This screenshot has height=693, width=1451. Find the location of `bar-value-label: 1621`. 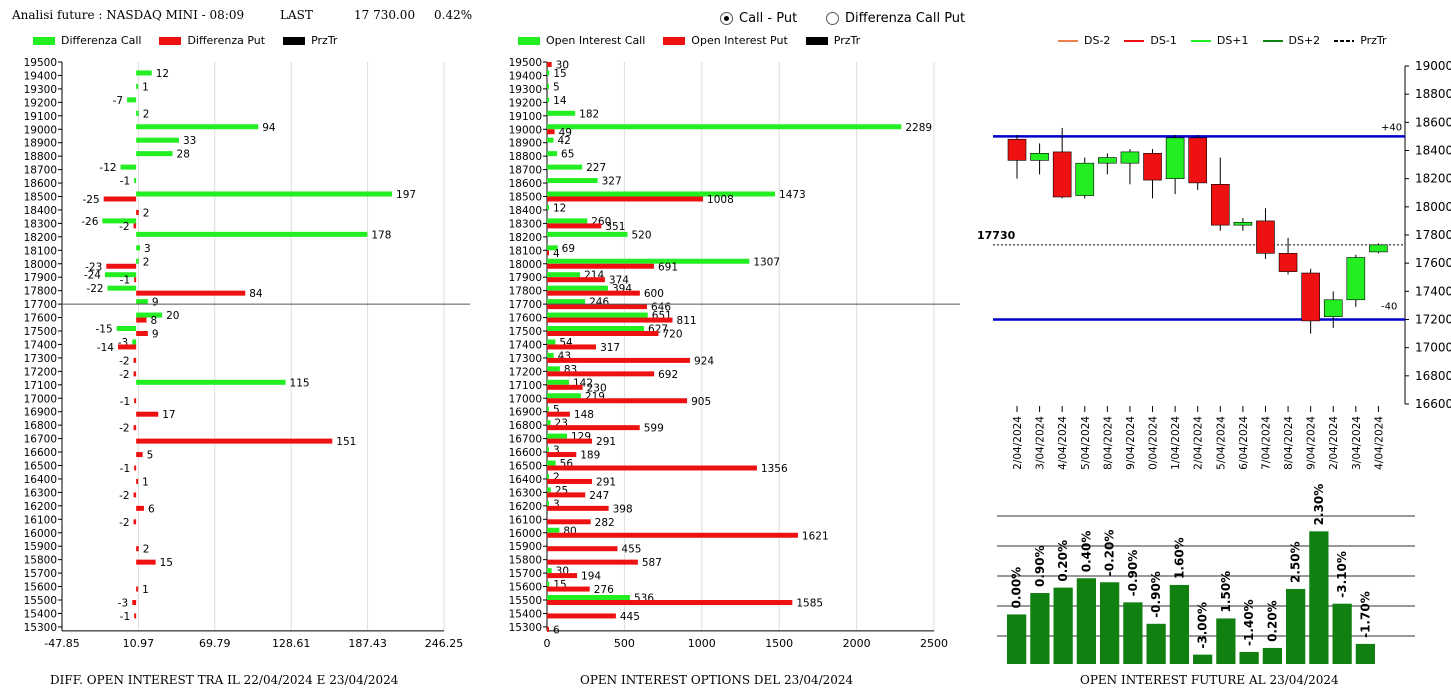

bar-value-label: 1621 is located at coordinates (815, 536).